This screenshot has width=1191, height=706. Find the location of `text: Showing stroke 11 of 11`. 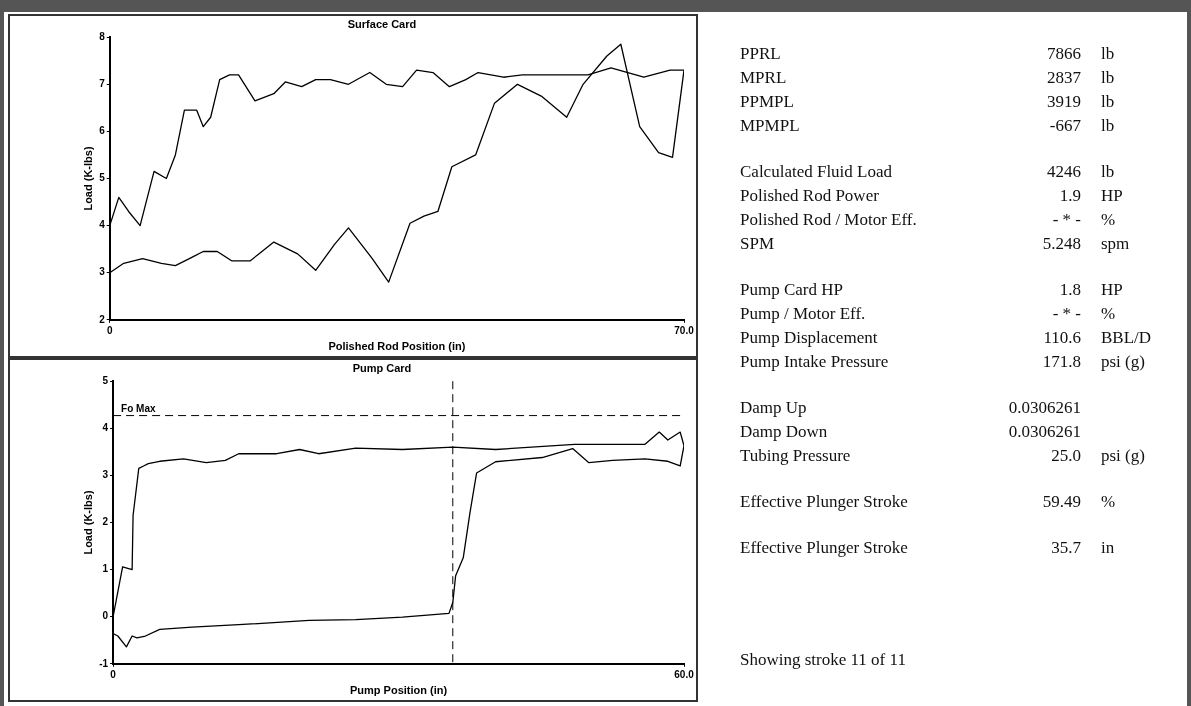

text: Showing stroke 11 of 11 is located at coordinates (823, 660).